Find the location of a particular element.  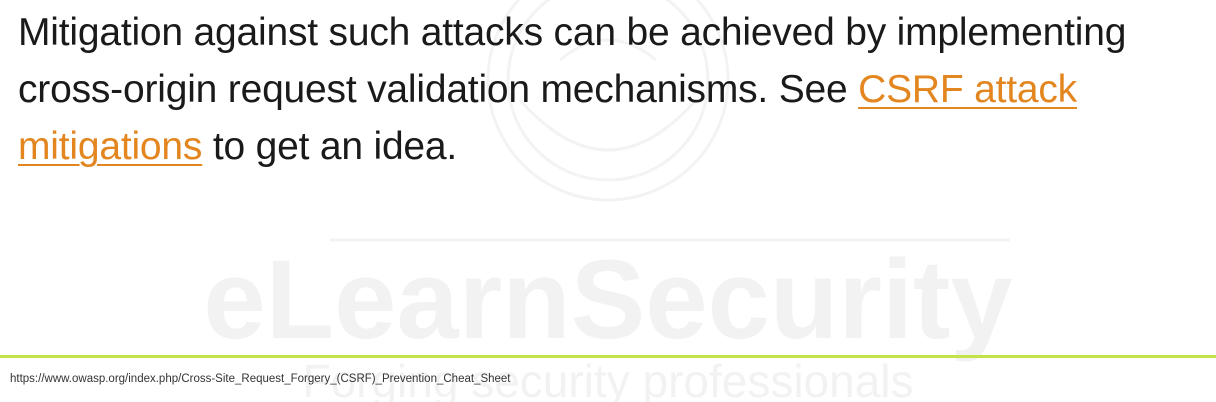

footer-divider is located at coordinates (608, 356).